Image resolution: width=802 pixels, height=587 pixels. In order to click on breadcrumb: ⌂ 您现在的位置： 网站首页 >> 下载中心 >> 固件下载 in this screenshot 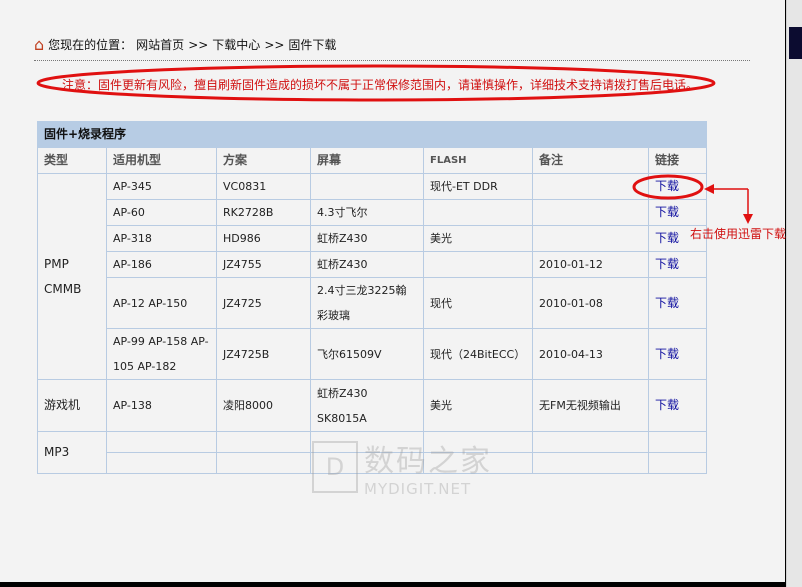, I will do `click(185, 44)`.